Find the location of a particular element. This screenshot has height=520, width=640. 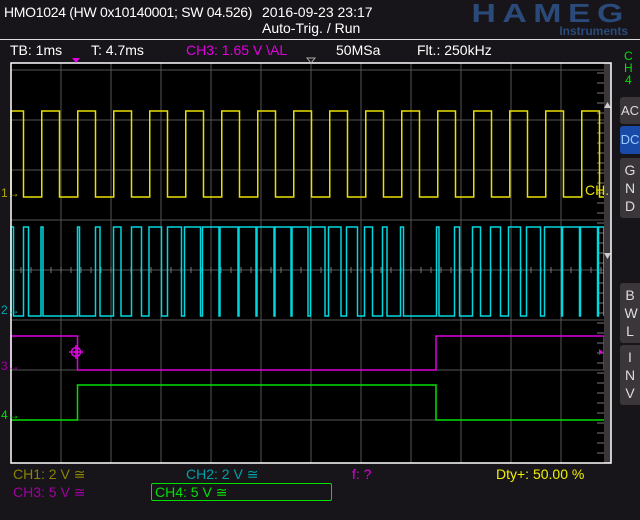

trigger-info: CH3: 1.65 V \AL is located at coordinates (237, 50).